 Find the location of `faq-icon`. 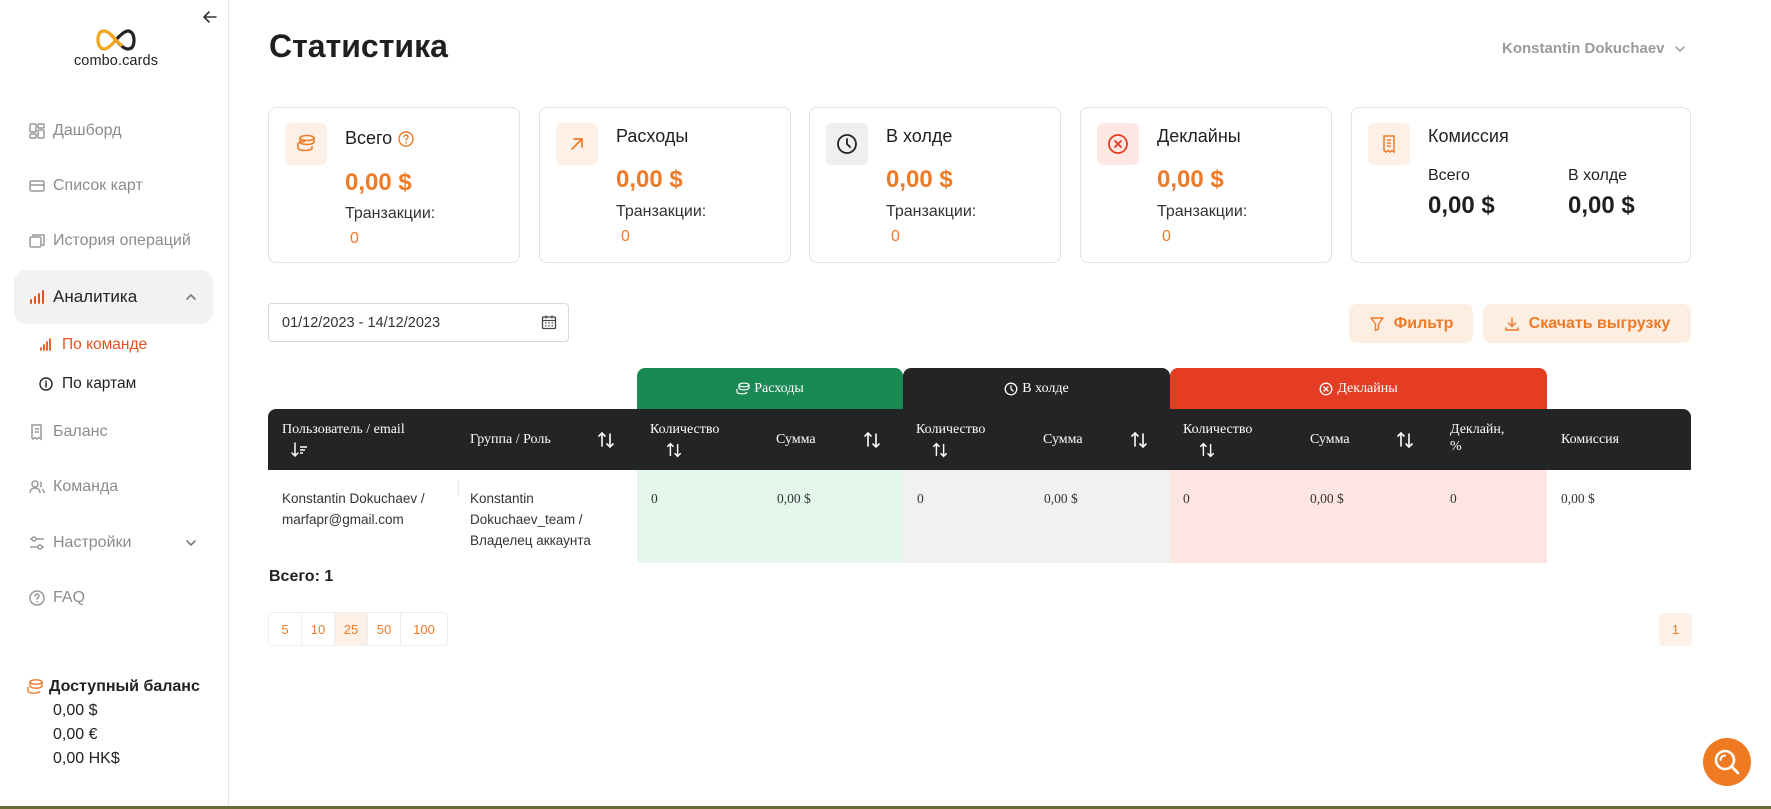

faq-icon is located at coordinates (37, 598).